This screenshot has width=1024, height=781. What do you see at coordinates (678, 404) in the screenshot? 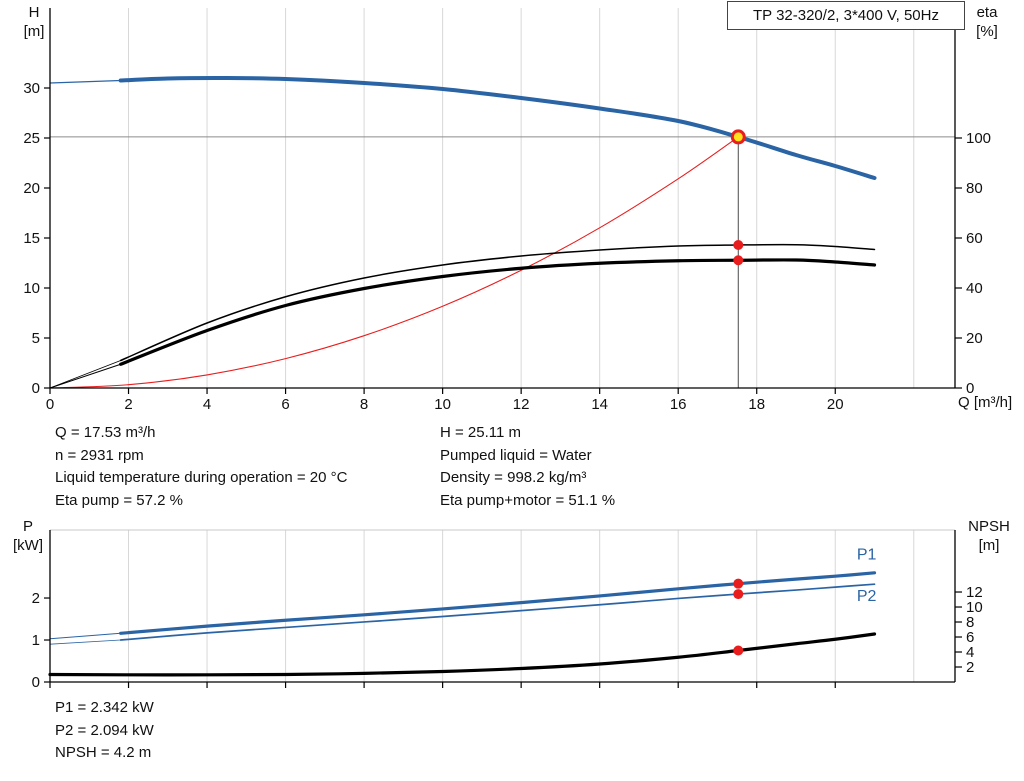
I see `upper-chart-x-tick-label: 16` at bounding box center [678, 404].